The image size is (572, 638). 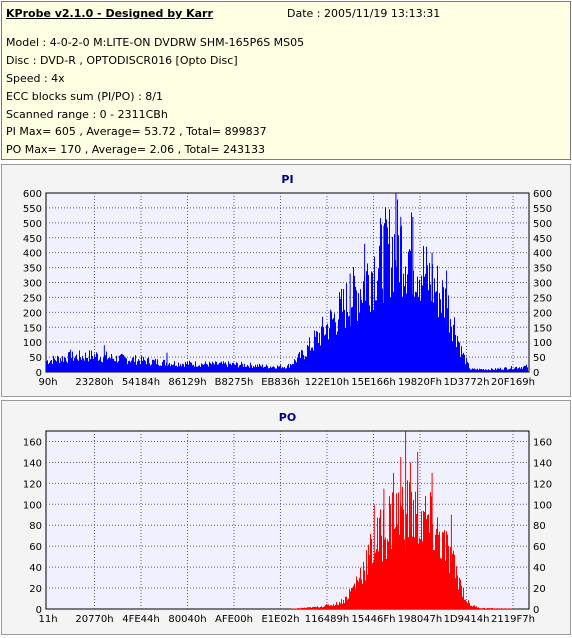 I want to click on y-tick-label: 500, so click(x=32, y=224).